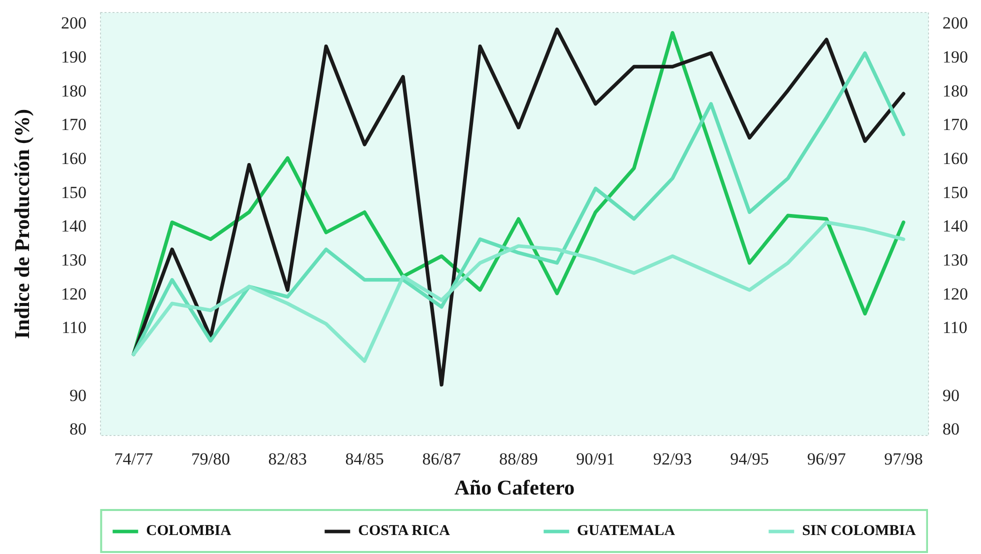 The image size is (981, 554). Describe the element at coordinates (73, 56) in the screenshot. I see `y-tick-label: 190` at that location.